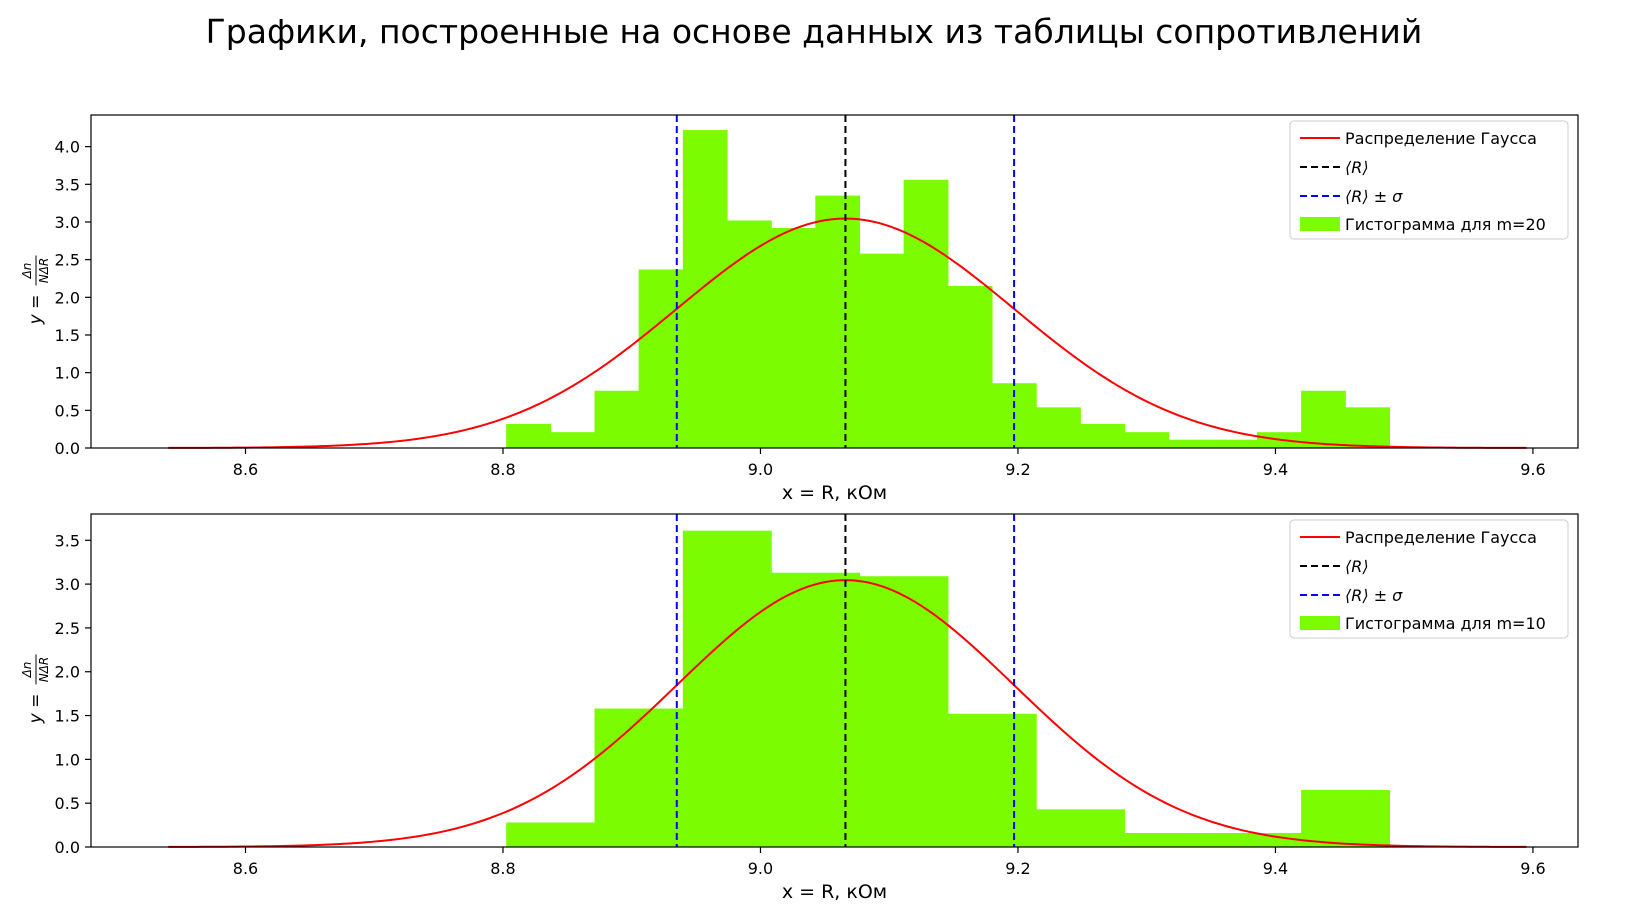 This screenshot has width=1628, height=905. I want to click on y-tick-label: 4.0, so click(67, 147).